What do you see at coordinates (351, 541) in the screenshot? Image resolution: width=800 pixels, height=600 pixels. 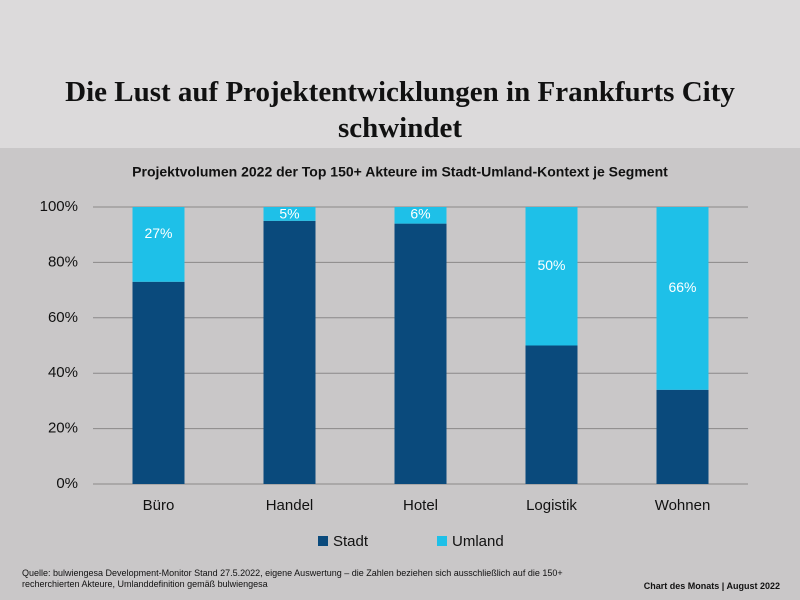 I see `legend-label: Stadt` at bounding box center [351, 541].